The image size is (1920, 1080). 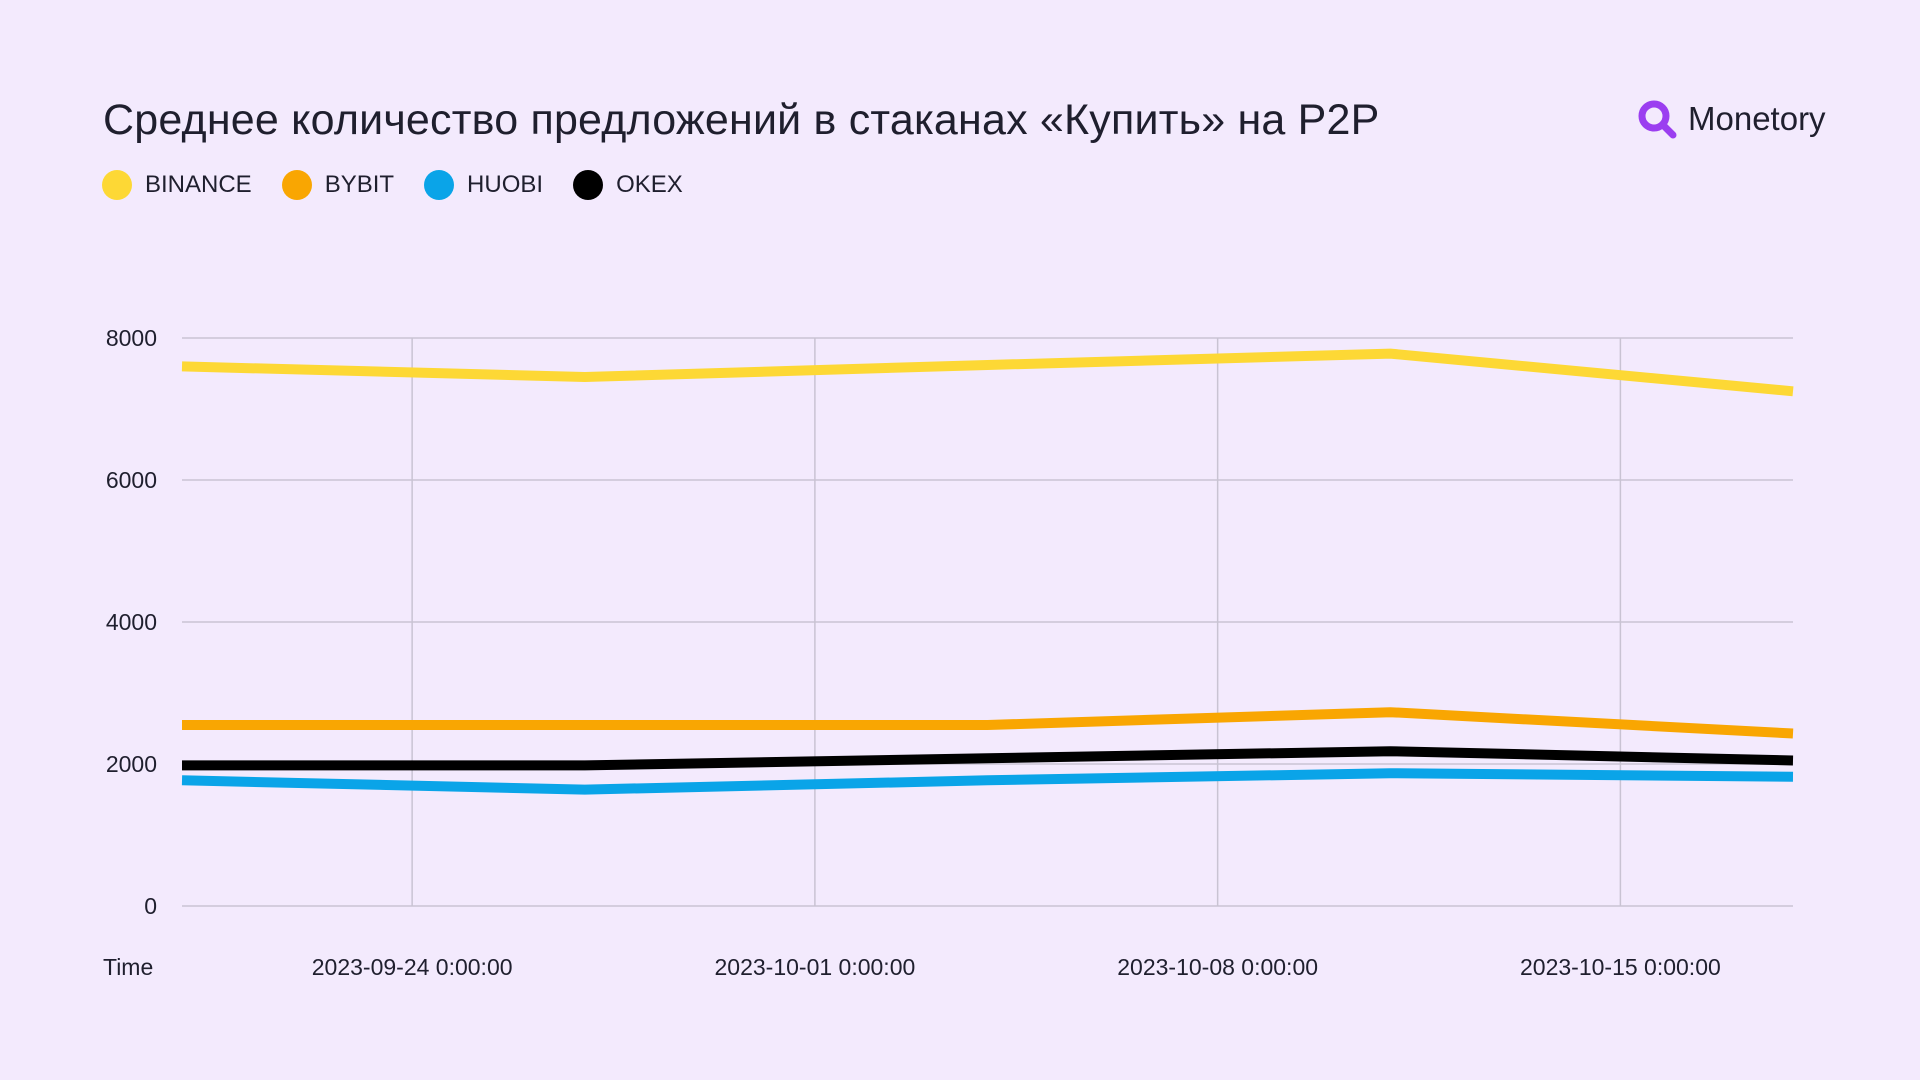 What do you see at coordinates (1657, 119) in the screenshot?
I see `magnifier-logo-icon` at bounding box center [1657, 119].